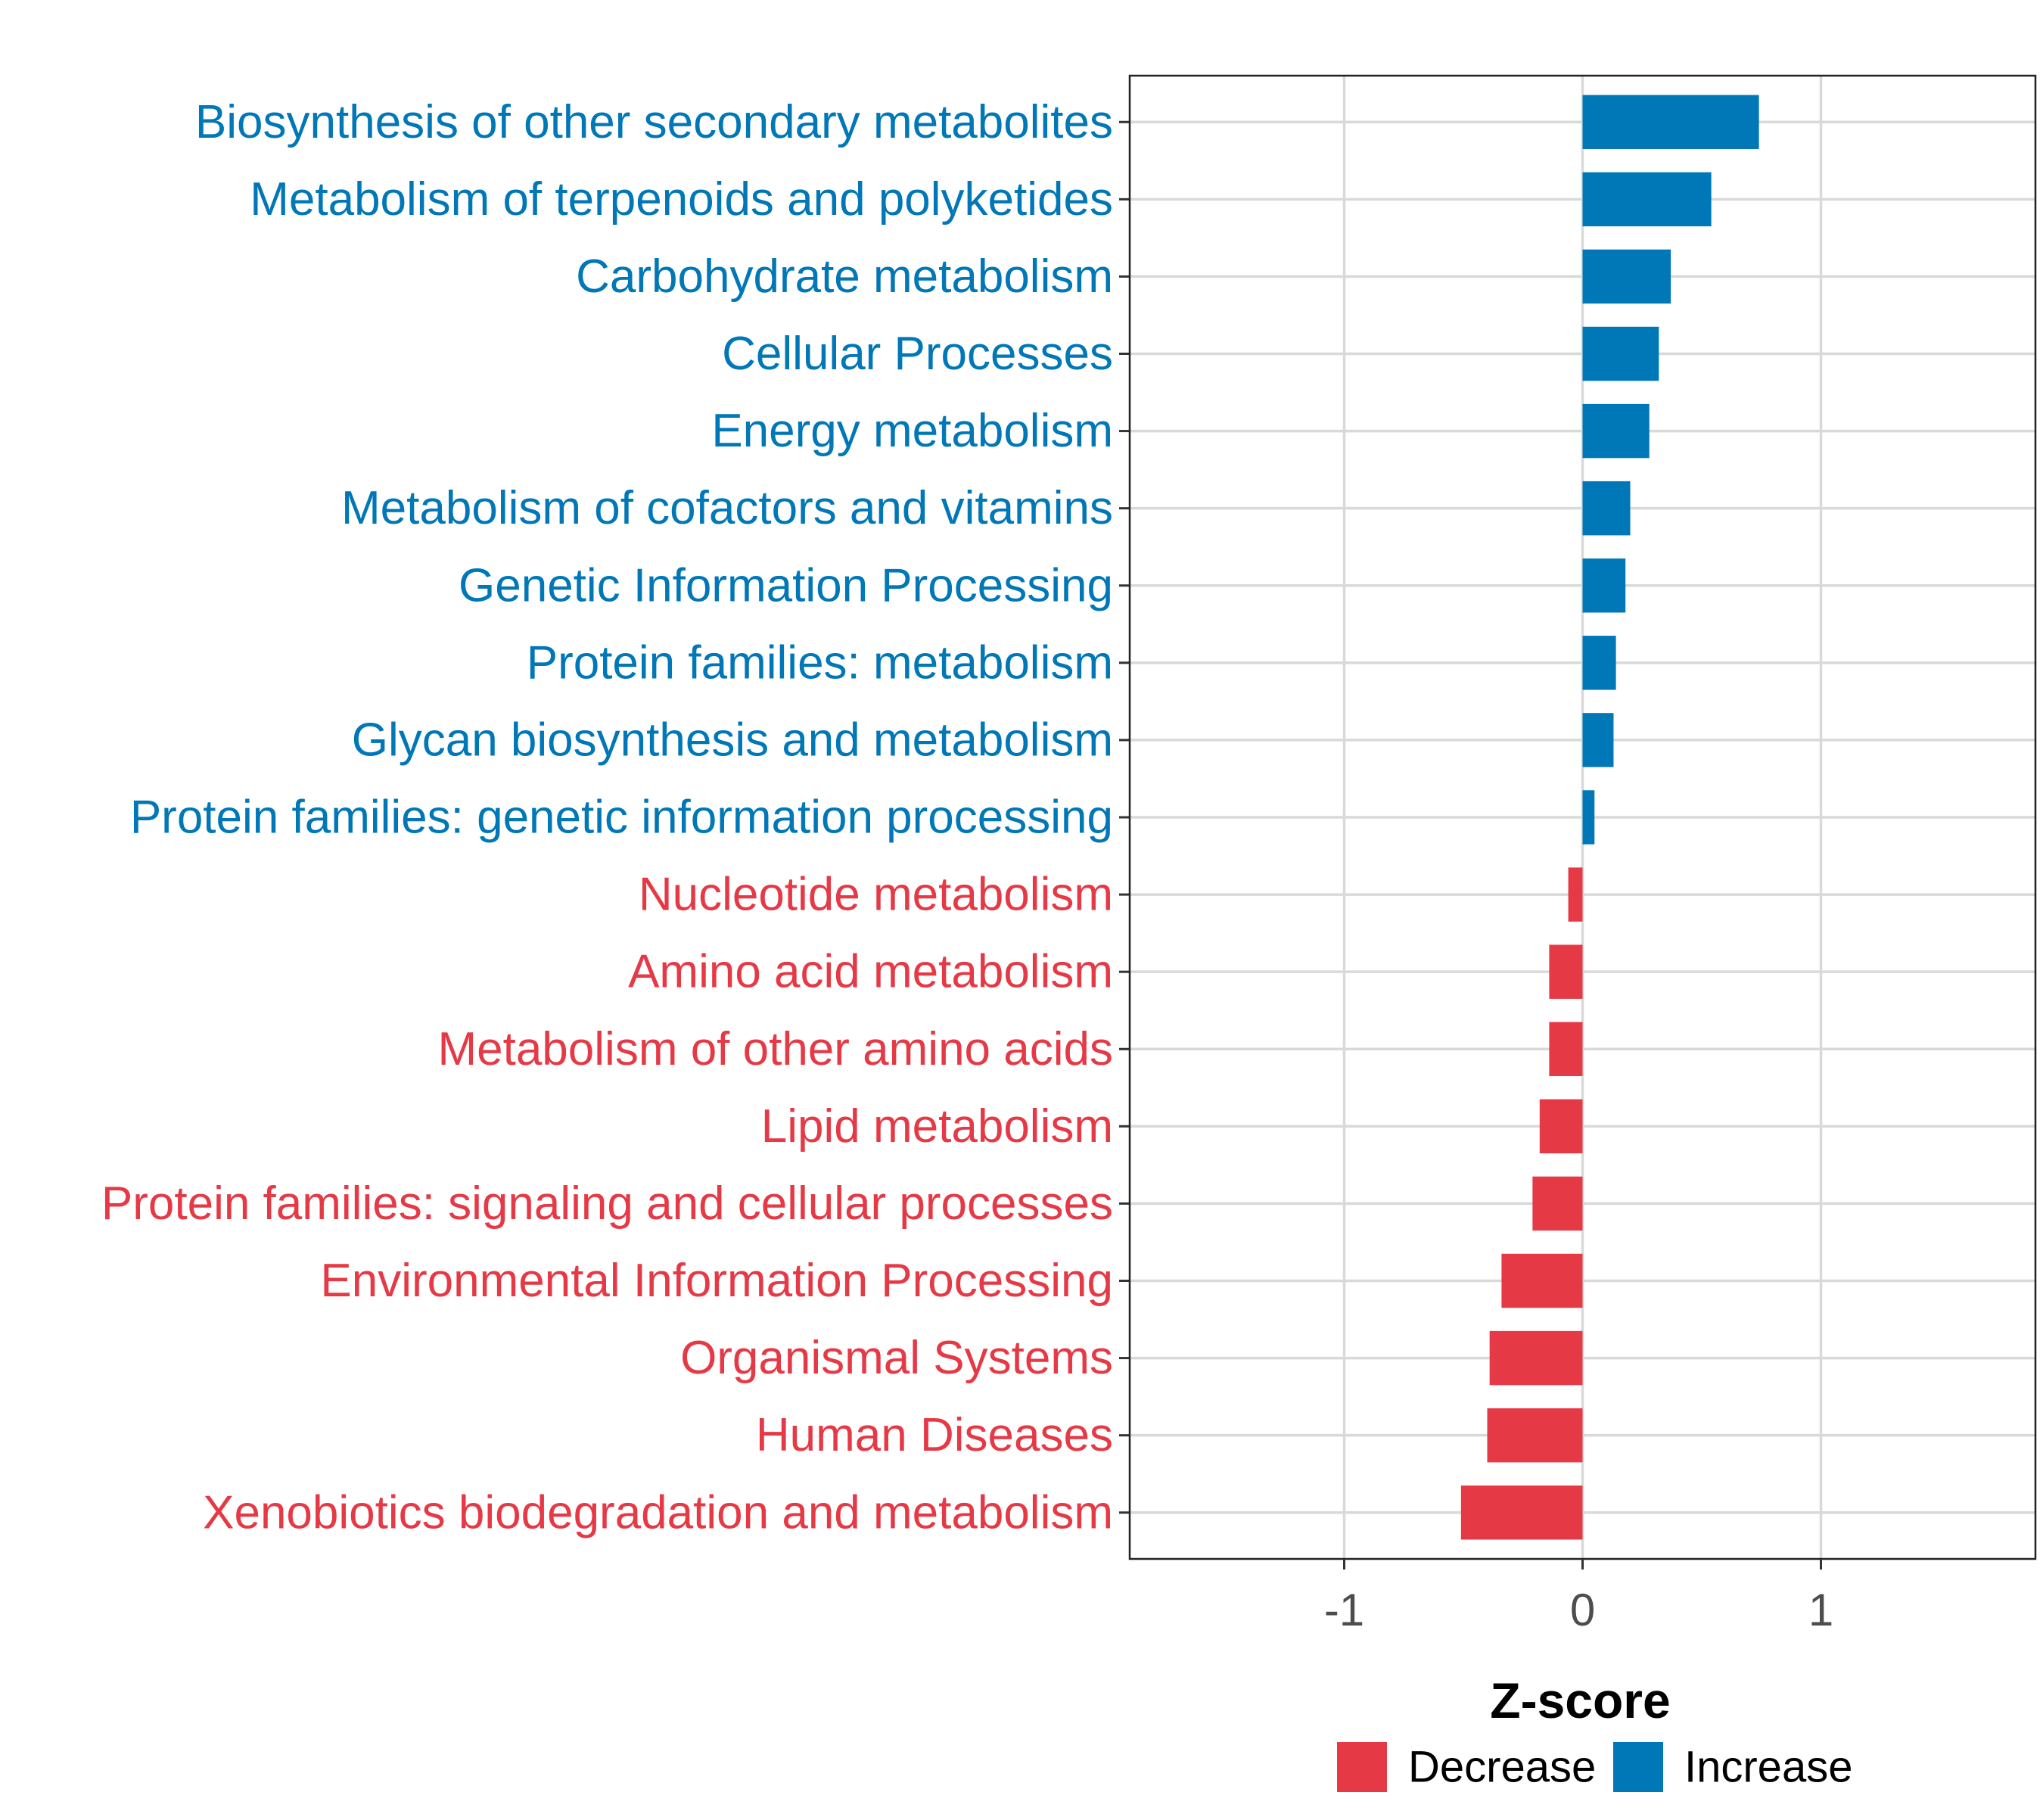  Describe the element at coordinates (1502, 1767) in the screenshot. I see `legend-label: Decrease` at that location.